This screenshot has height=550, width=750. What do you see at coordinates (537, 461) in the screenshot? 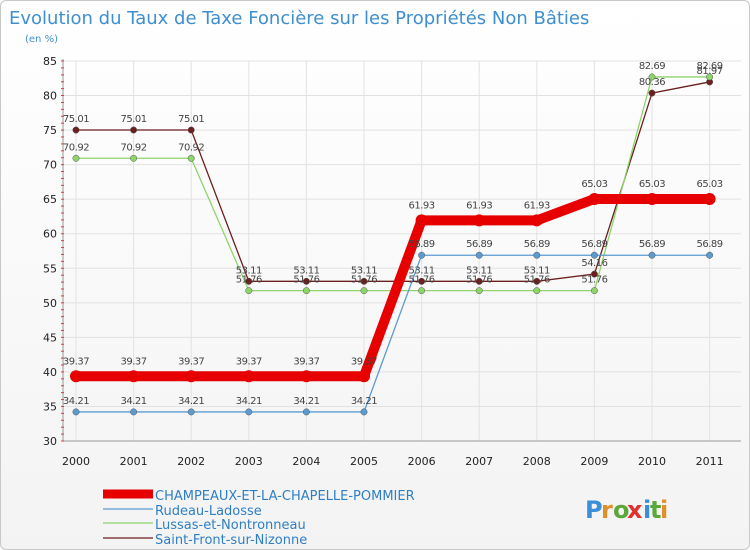
I see `x-tick-label: 2008` at bounding box center [537, 461].